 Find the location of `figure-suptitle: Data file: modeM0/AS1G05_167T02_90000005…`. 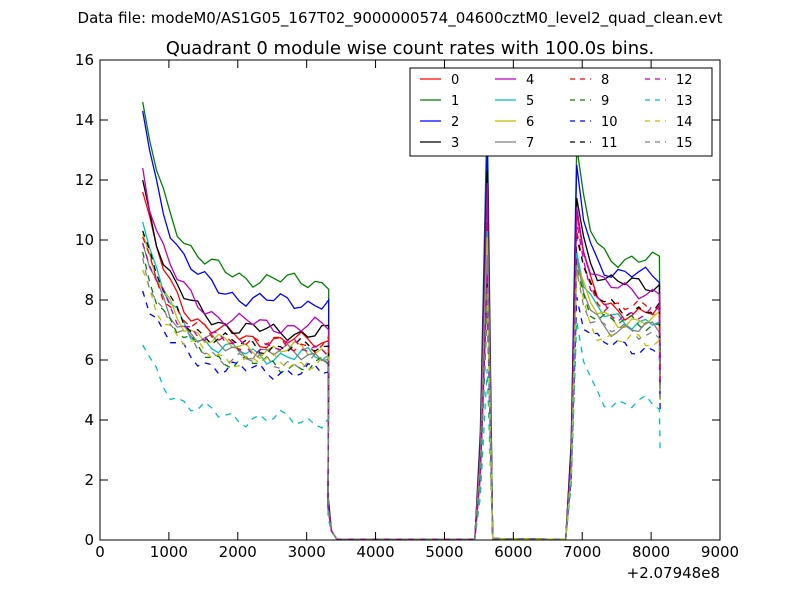

figure-suptitle: Data file: modeM0/AS1G05_167T02_90000005… is located at coordinates (400, 18).